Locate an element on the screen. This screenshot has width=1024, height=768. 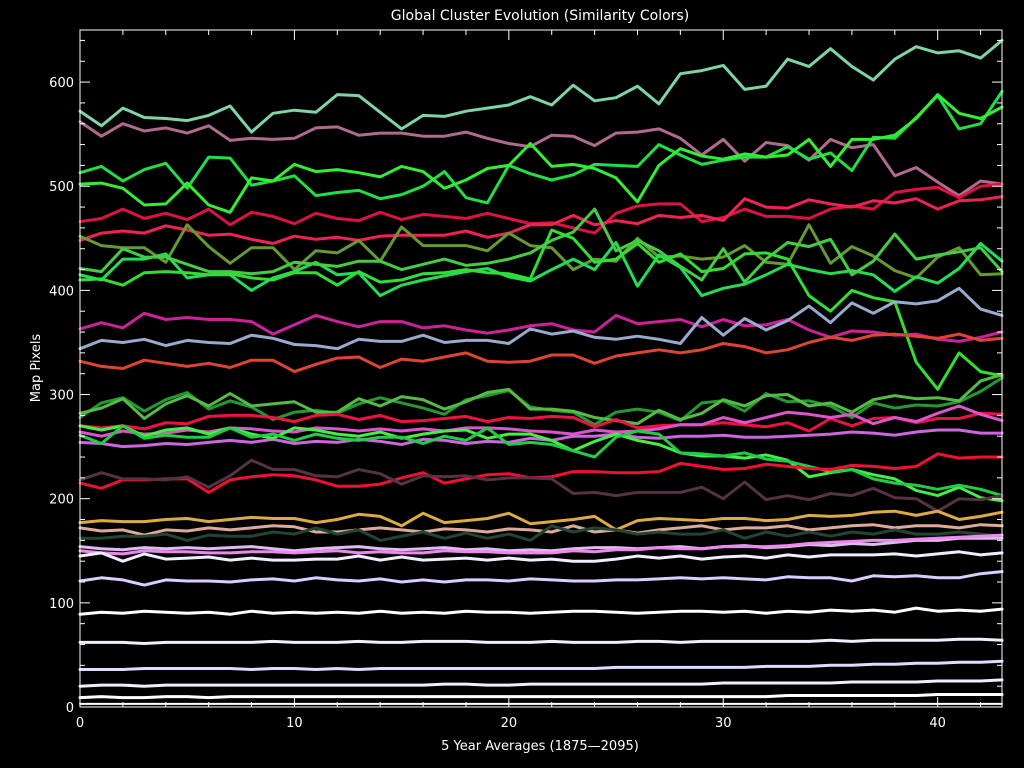
x-tick-label: 40 is located at coordinates (937, 723).